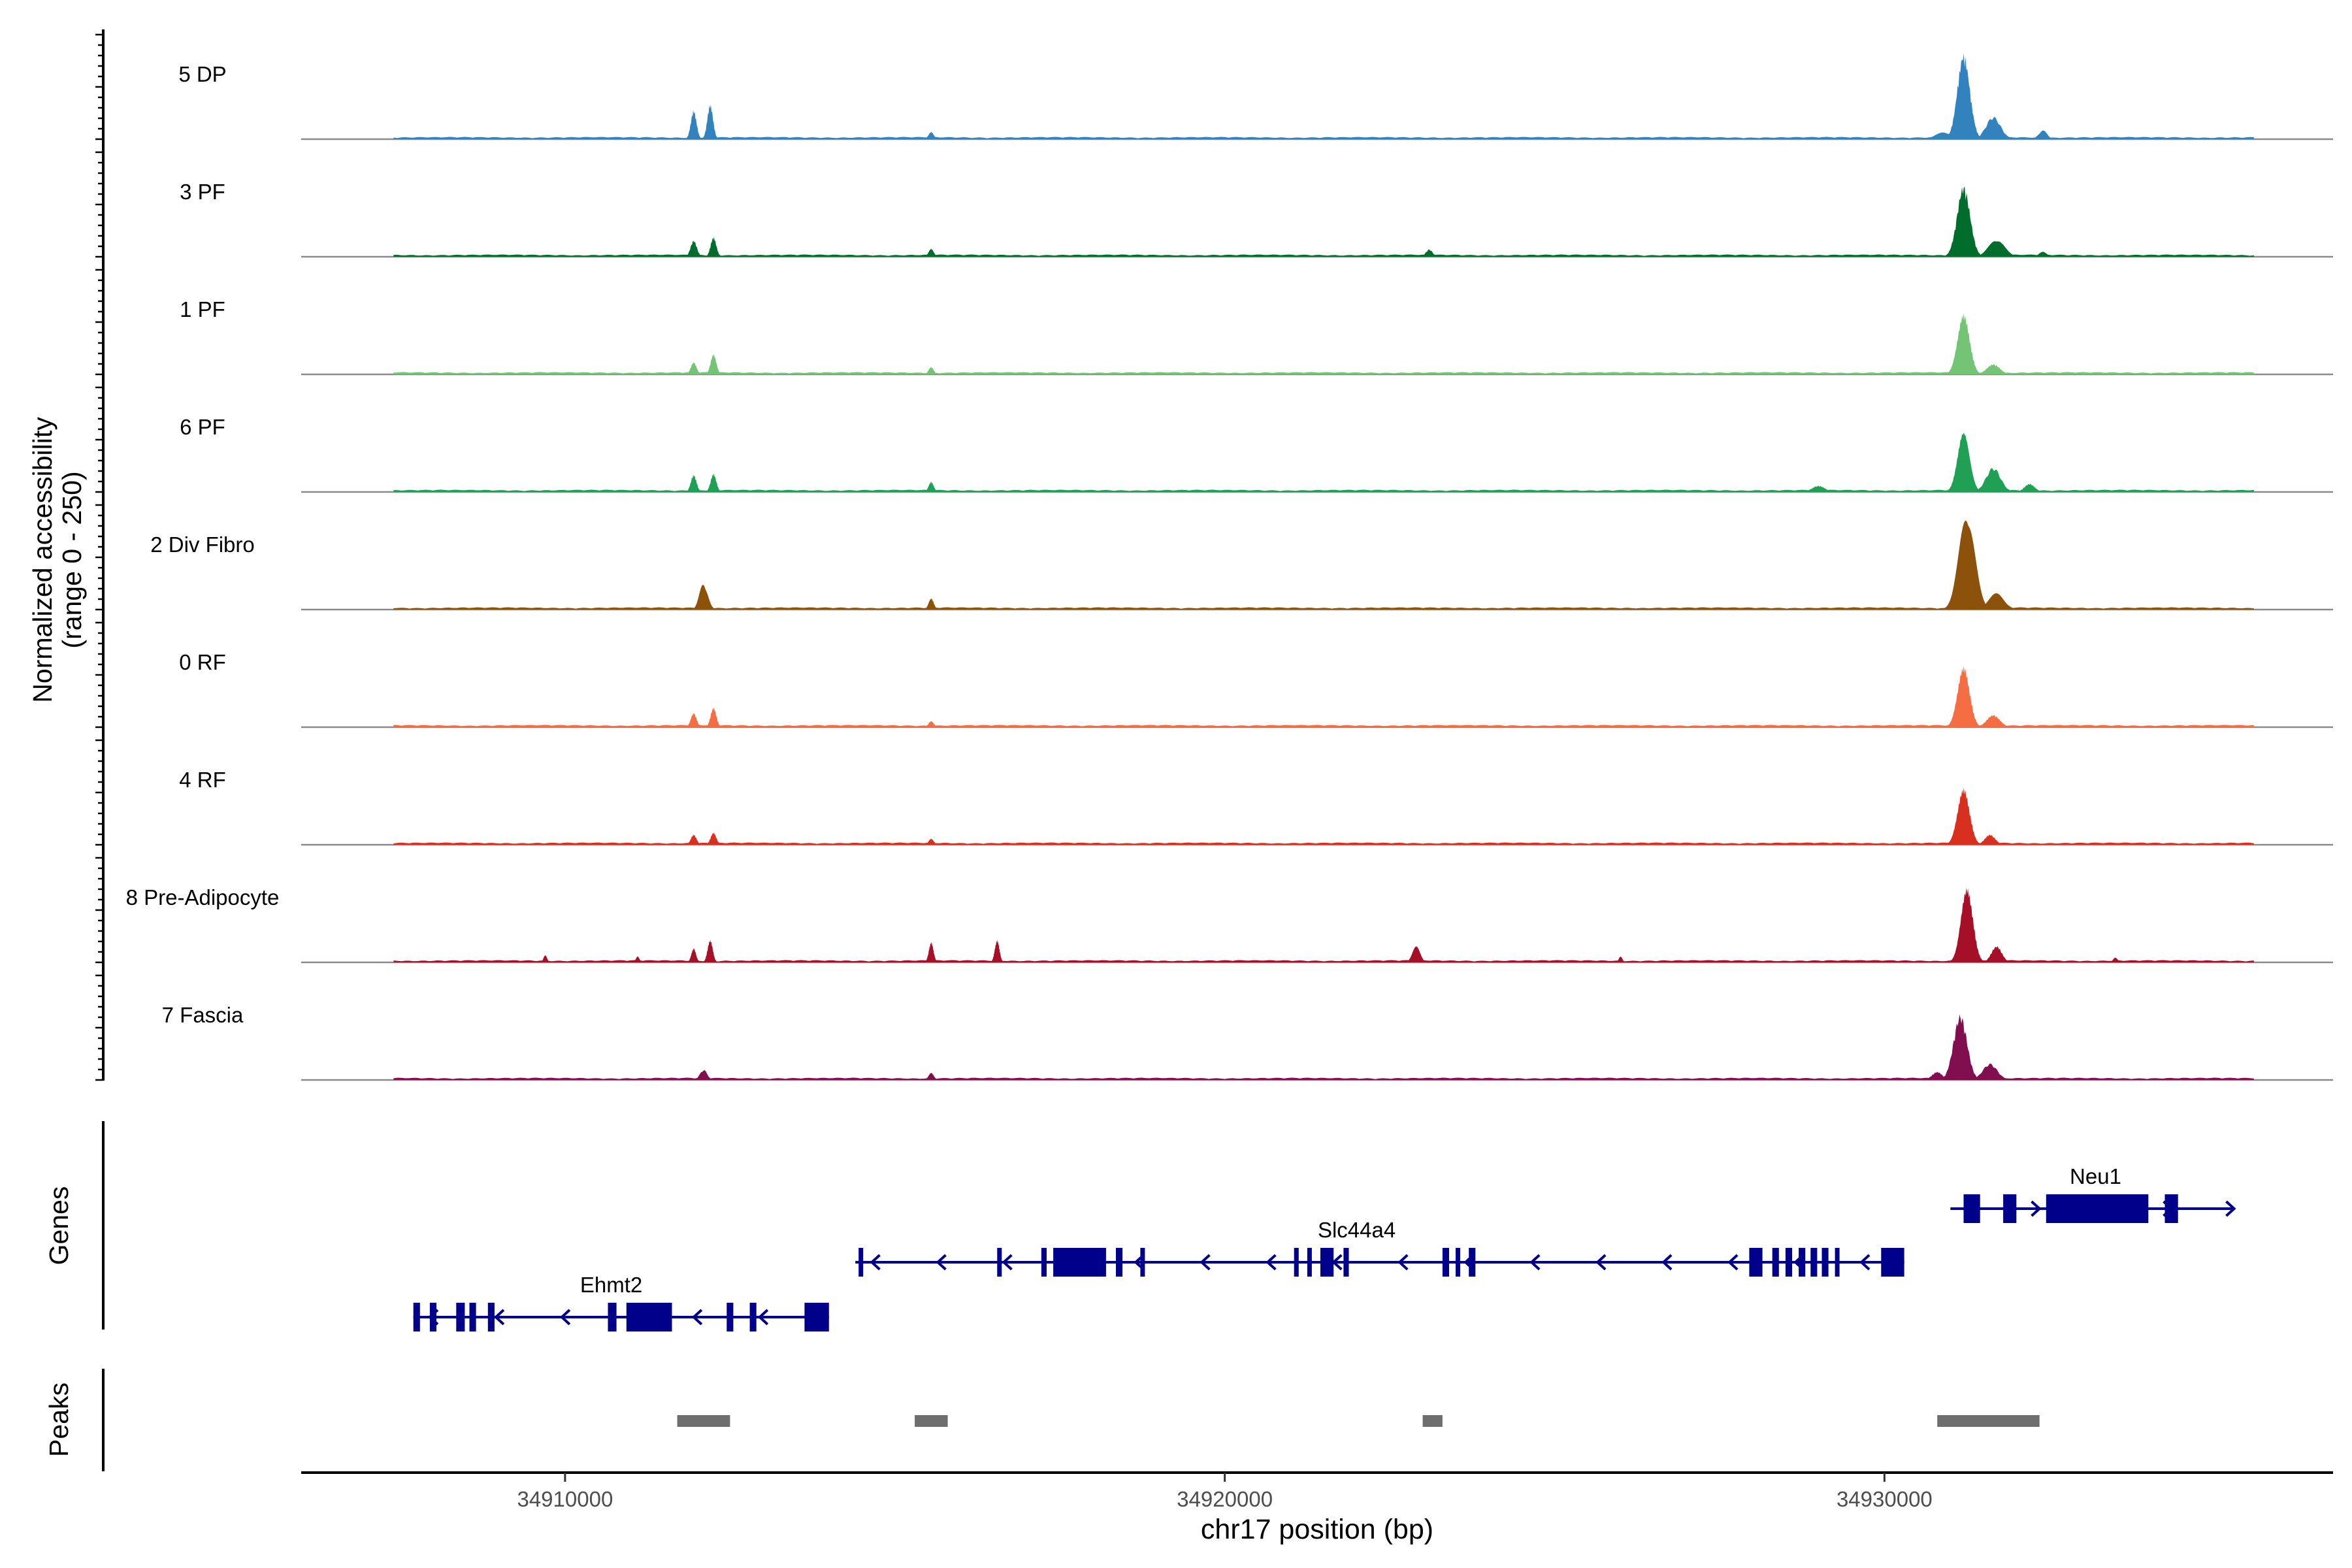 The image size is (2352, 1568). Describe the element at coordinates (1358, 1421) in the screenshot. I see `peak-regions` at that location.